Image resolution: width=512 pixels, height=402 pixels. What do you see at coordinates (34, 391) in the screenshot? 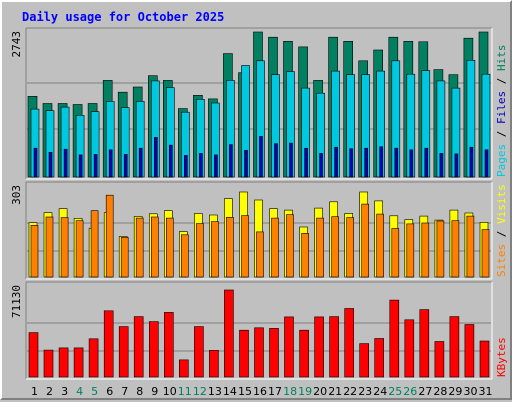
I see `day-label-1: 1` at bounding box center [34, 391].